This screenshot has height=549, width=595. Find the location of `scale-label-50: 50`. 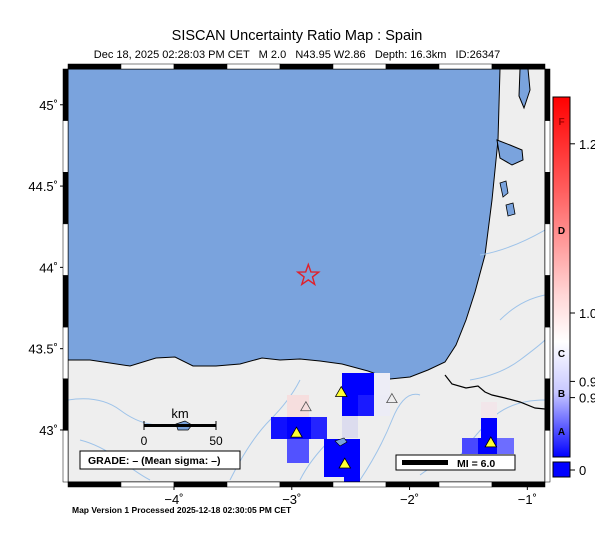

scale-label-50: 50 is located at coordinates (216, 441).